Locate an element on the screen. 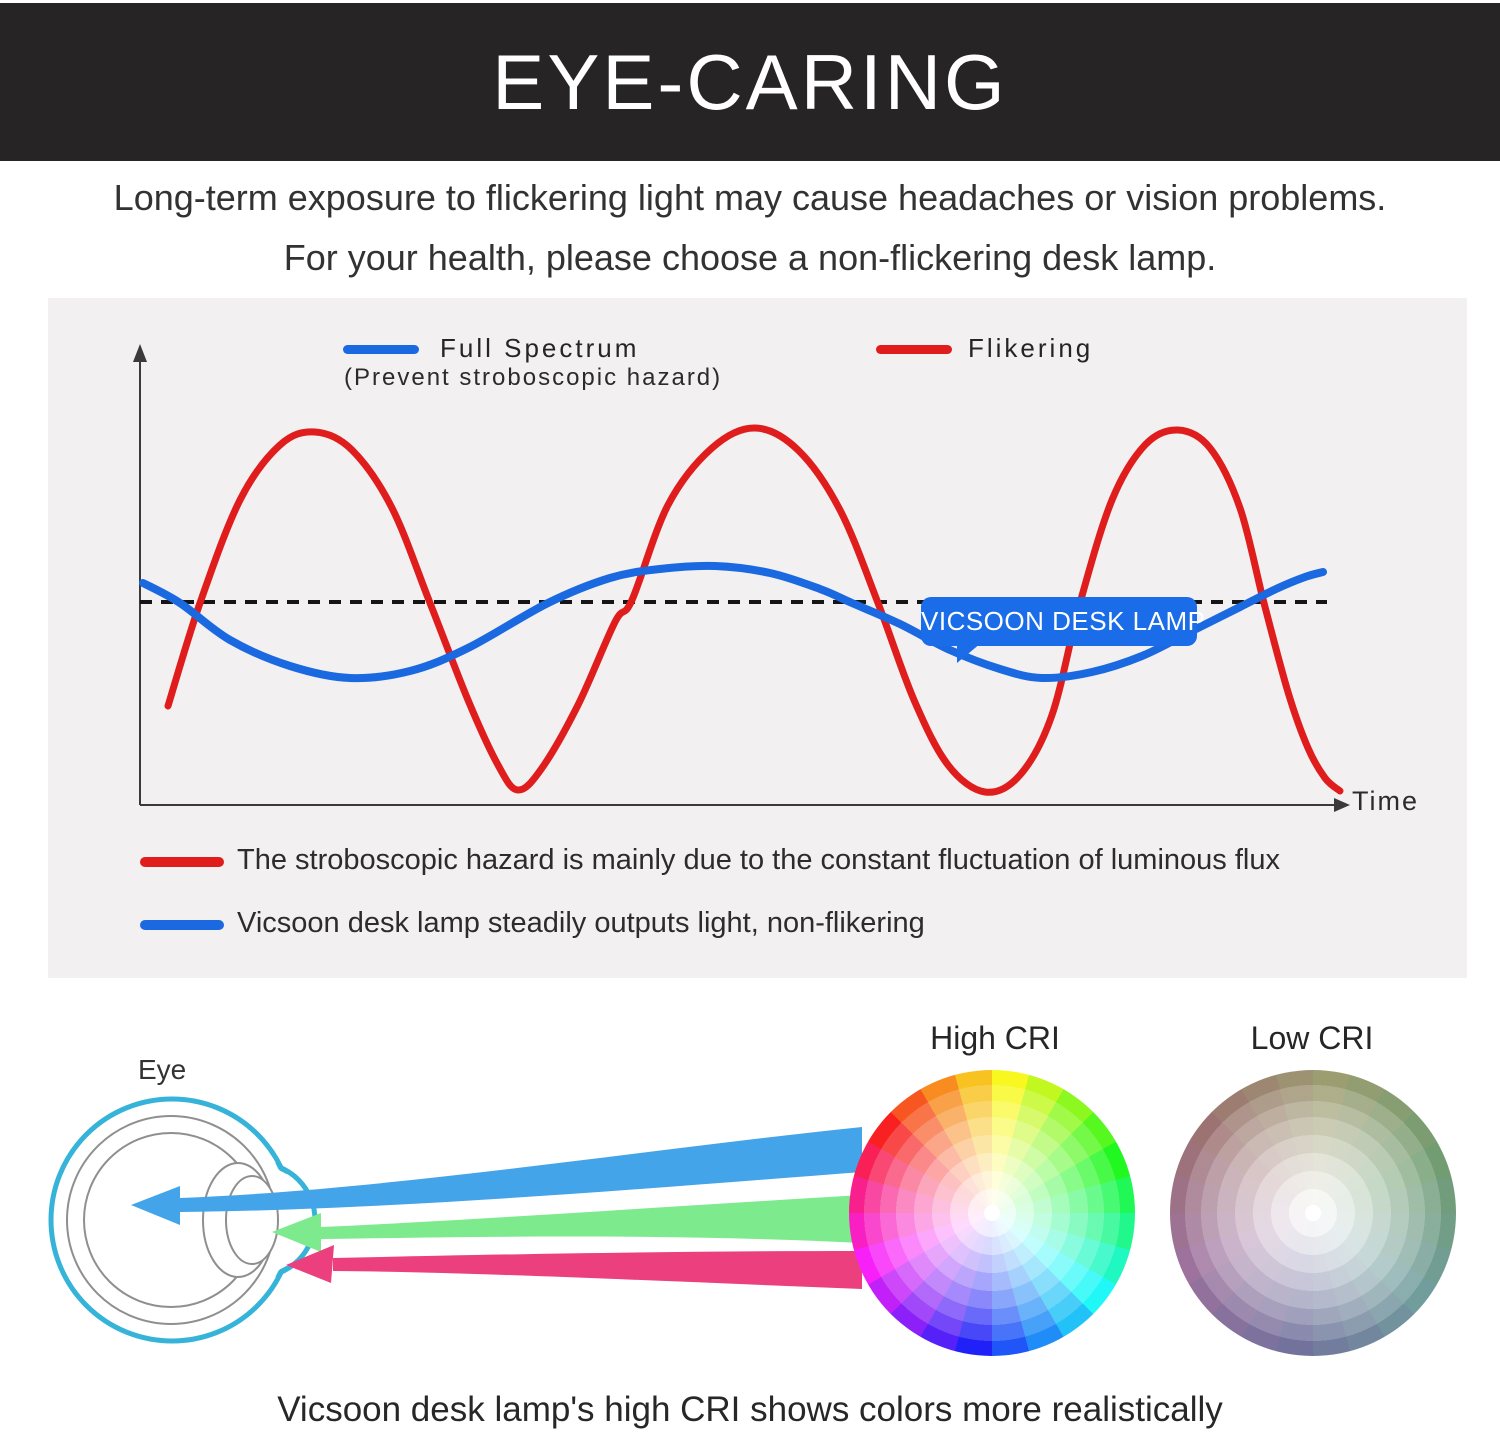  full-spectrum-legend-subtext: (Prevent stroboscopic hazard) is located at coordinates (533, 377).